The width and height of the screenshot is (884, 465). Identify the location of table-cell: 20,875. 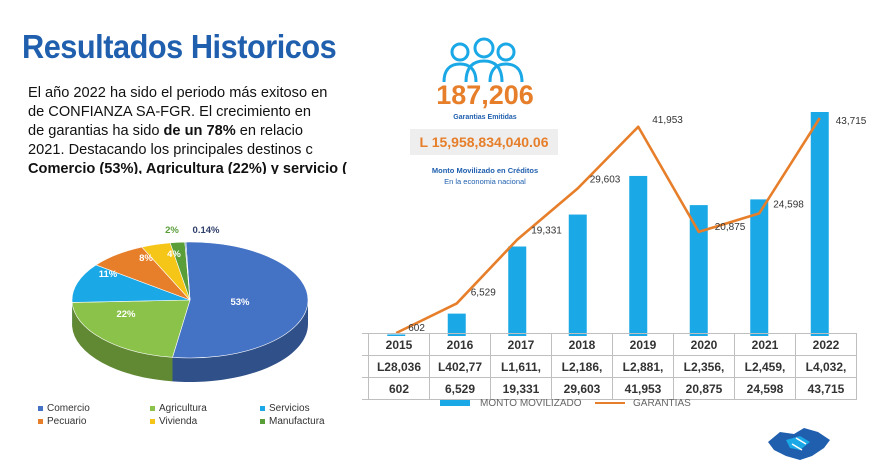
(704, 388).